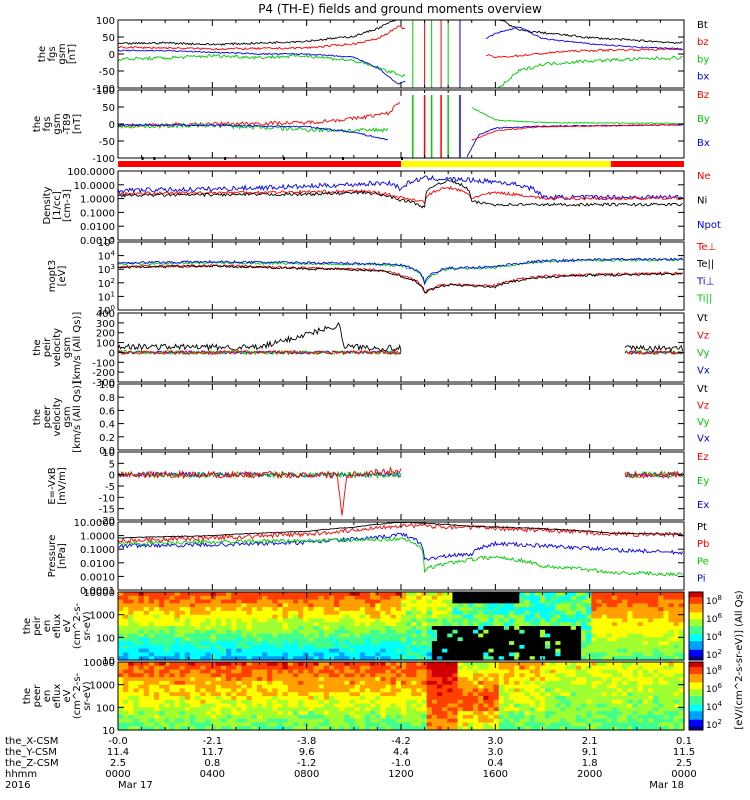 The image size is (750, 800). What do you see at coordinates (57, 696) in the screenshot?
I see `y-axis-title: eflux` at bounding box center [57, 696].